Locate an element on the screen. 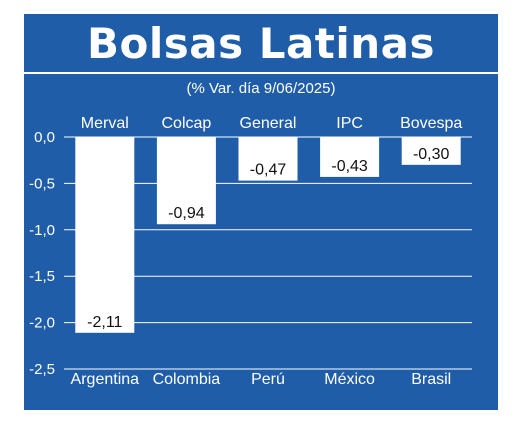 This screenshot has height=424, width=520. title-bar: Bolsas Latinas is located at coordinates (261, 43).